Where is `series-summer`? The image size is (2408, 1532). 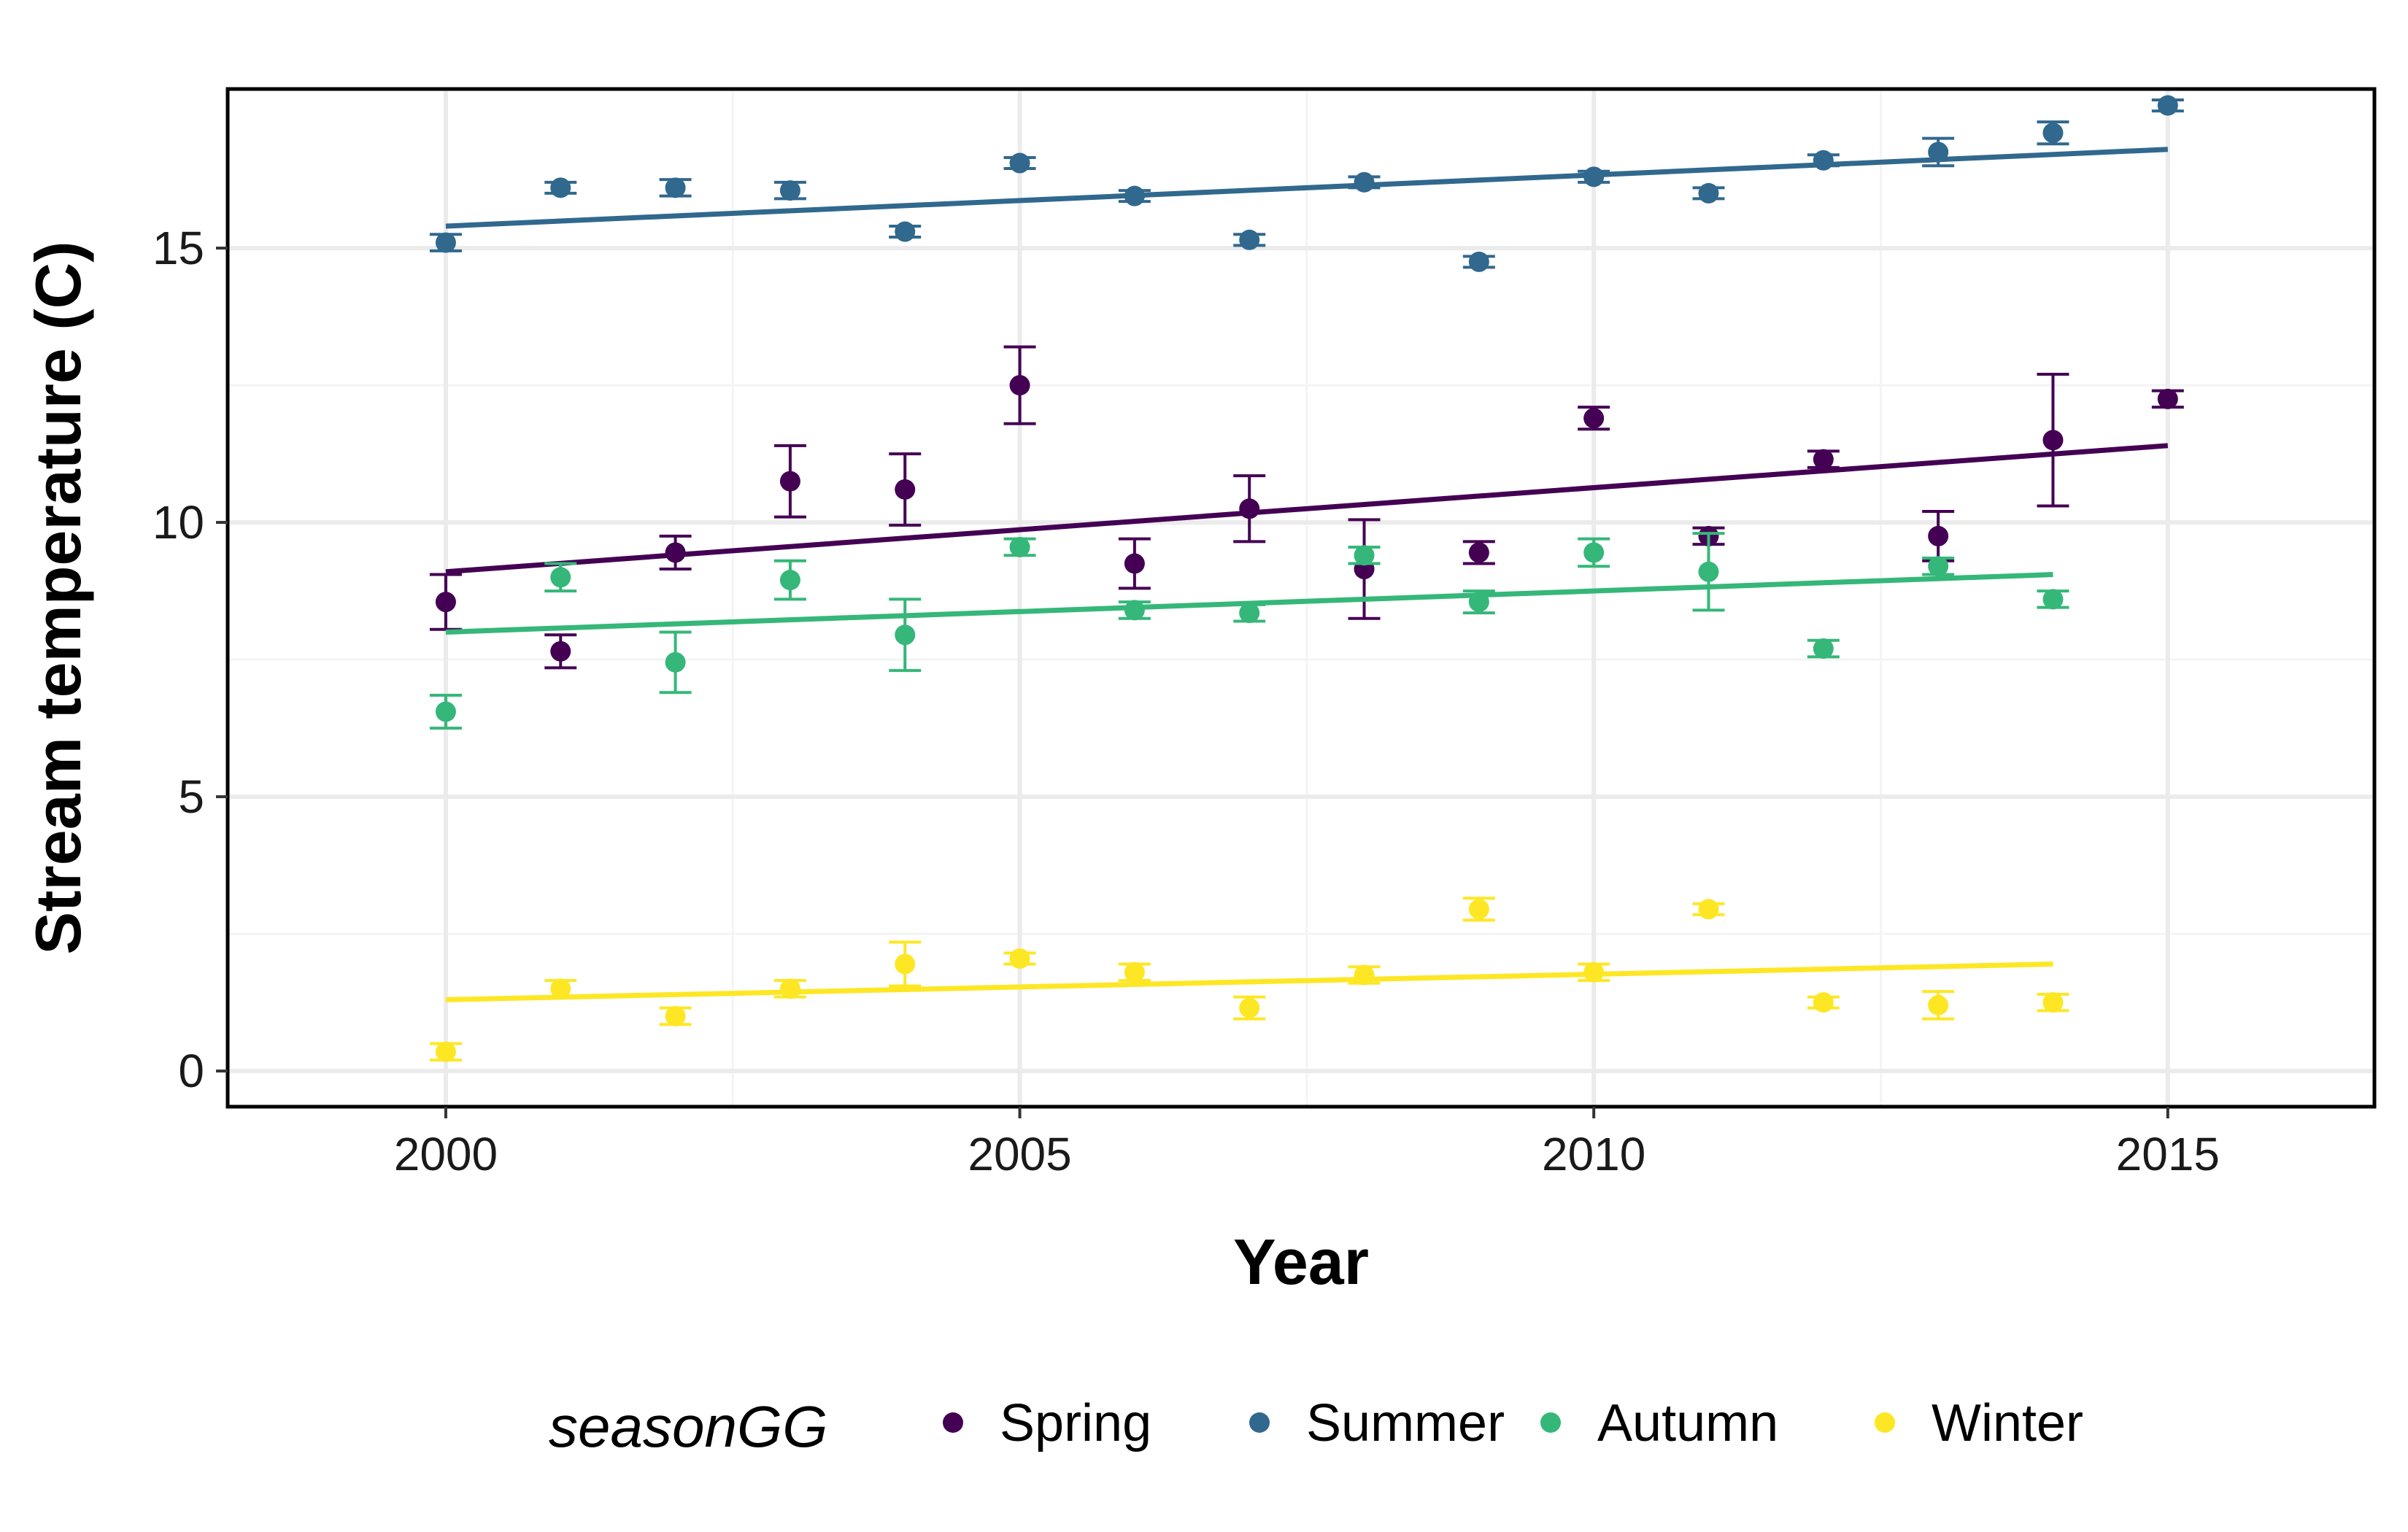
series-summer is located at coordinates (1306, 184).